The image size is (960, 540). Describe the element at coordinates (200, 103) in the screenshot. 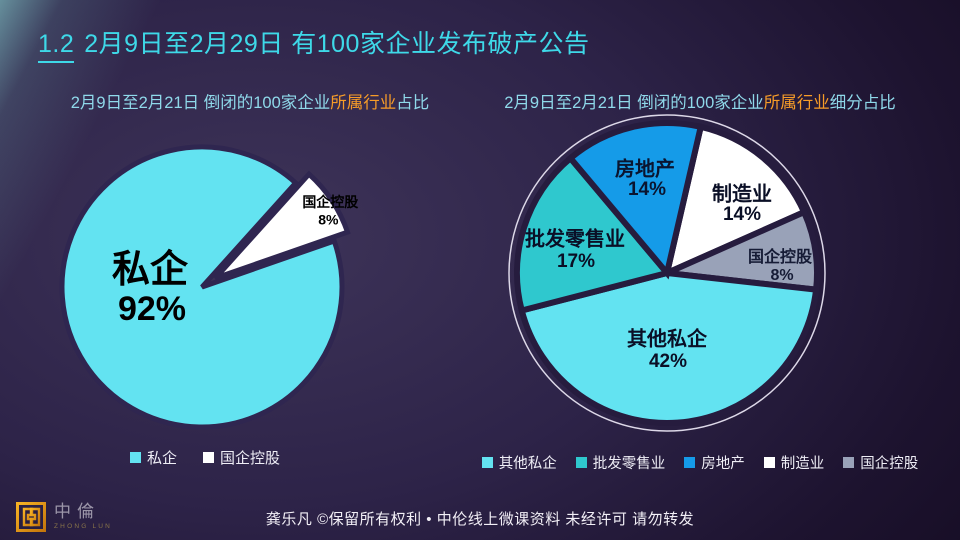

I see `left-chart-title-prefix: 2月9日至2月21日 倒闭的100家企业` at that location.